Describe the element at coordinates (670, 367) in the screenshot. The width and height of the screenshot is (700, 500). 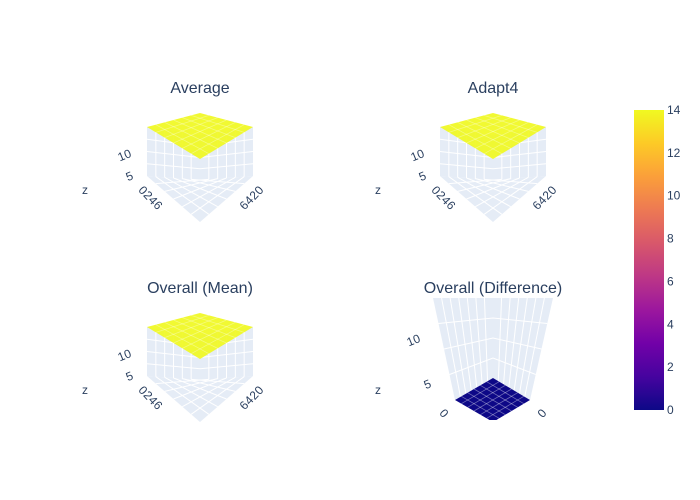
I see `colorbar-tick-label: 2` at that location.